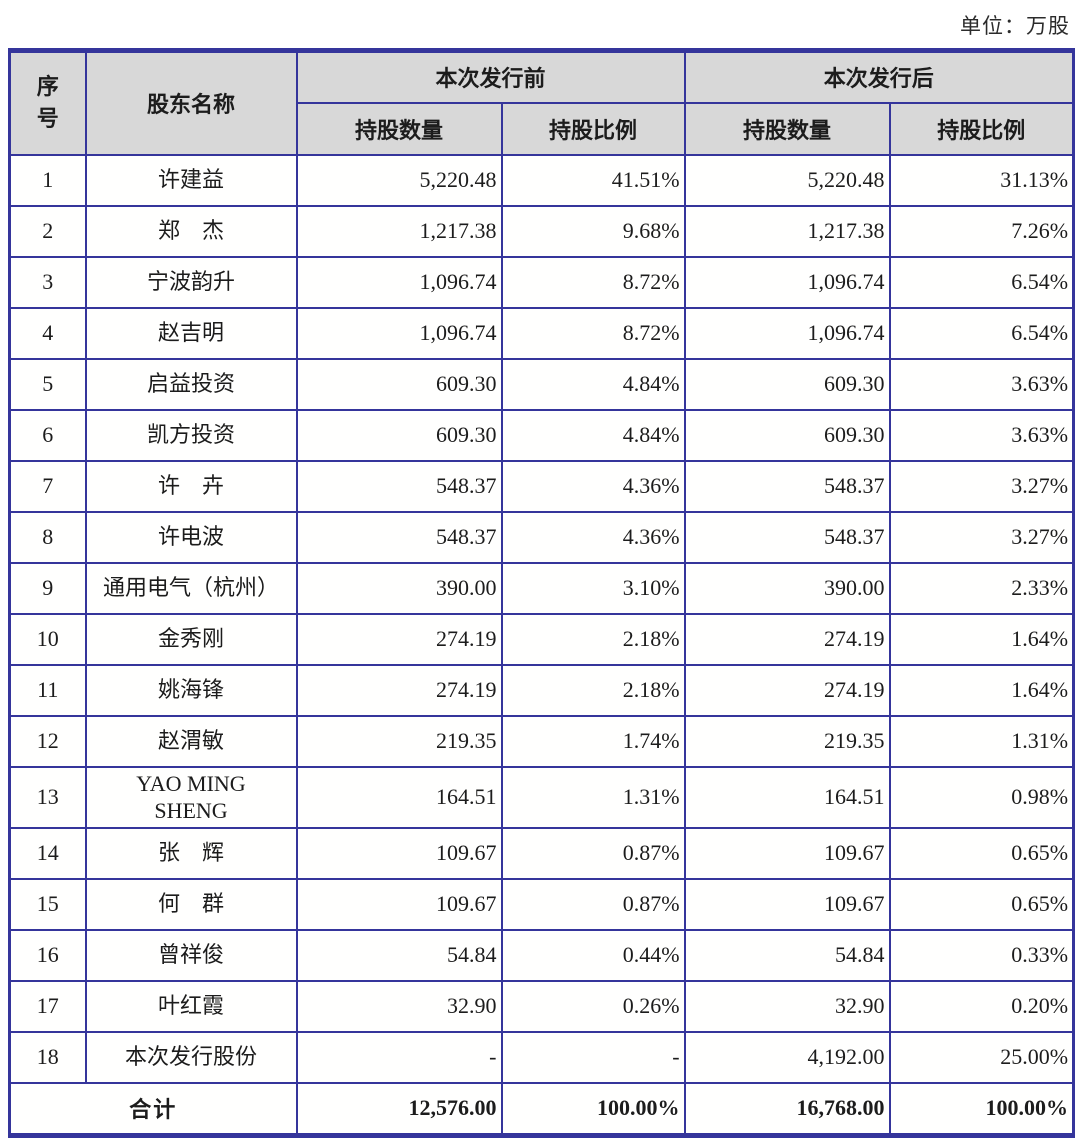  Describe the element at coordinates (981, 741) in the screenshot. I see `post-pct-cell: 1.31%` at that location.